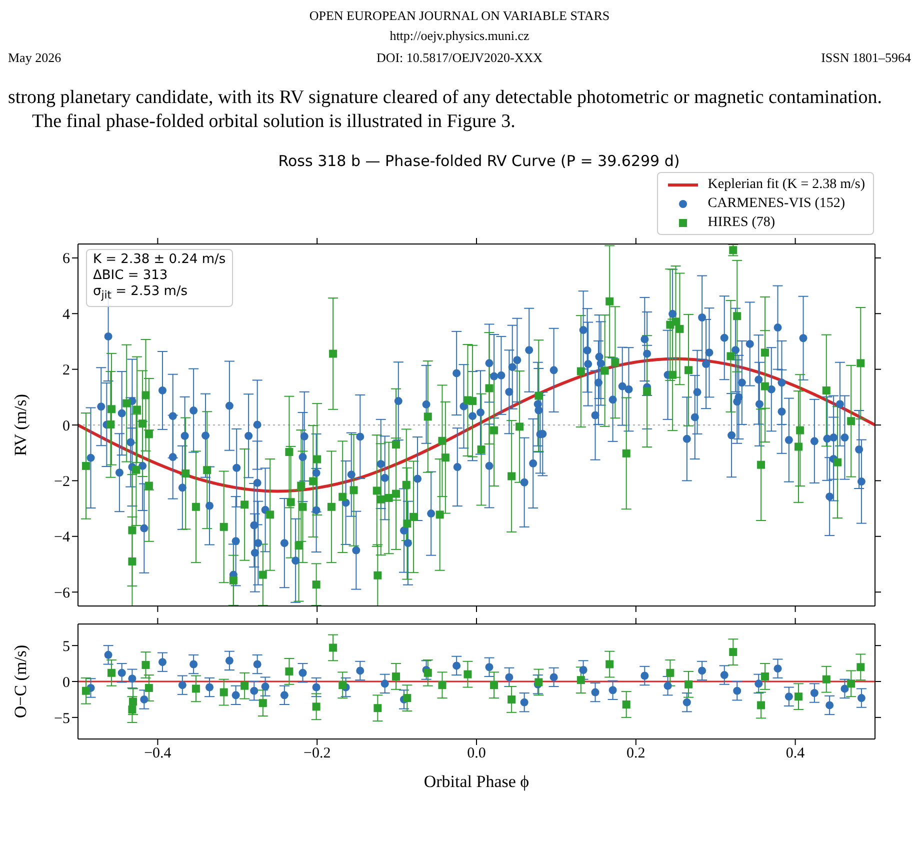 Image resolution: width=919 pixels, height=867 pixels. Describe the element at coordinates (477, 782) in the screenshot. I see `x-axis-title: Orbital Phase ϕ` at that location.